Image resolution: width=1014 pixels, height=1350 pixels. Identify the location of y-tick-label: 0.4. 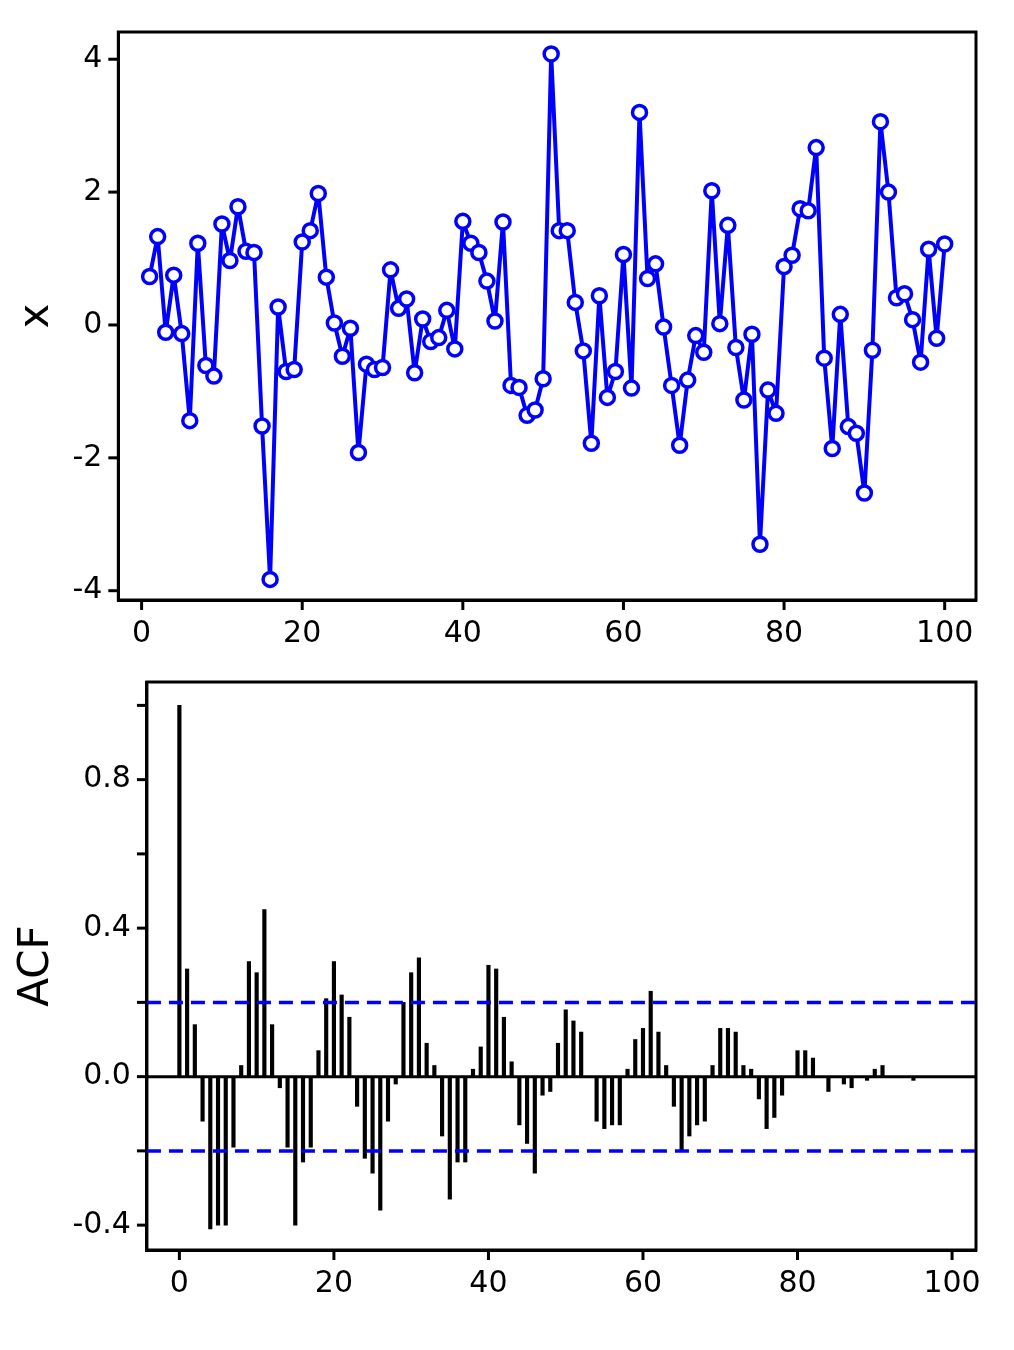
(107, 925).